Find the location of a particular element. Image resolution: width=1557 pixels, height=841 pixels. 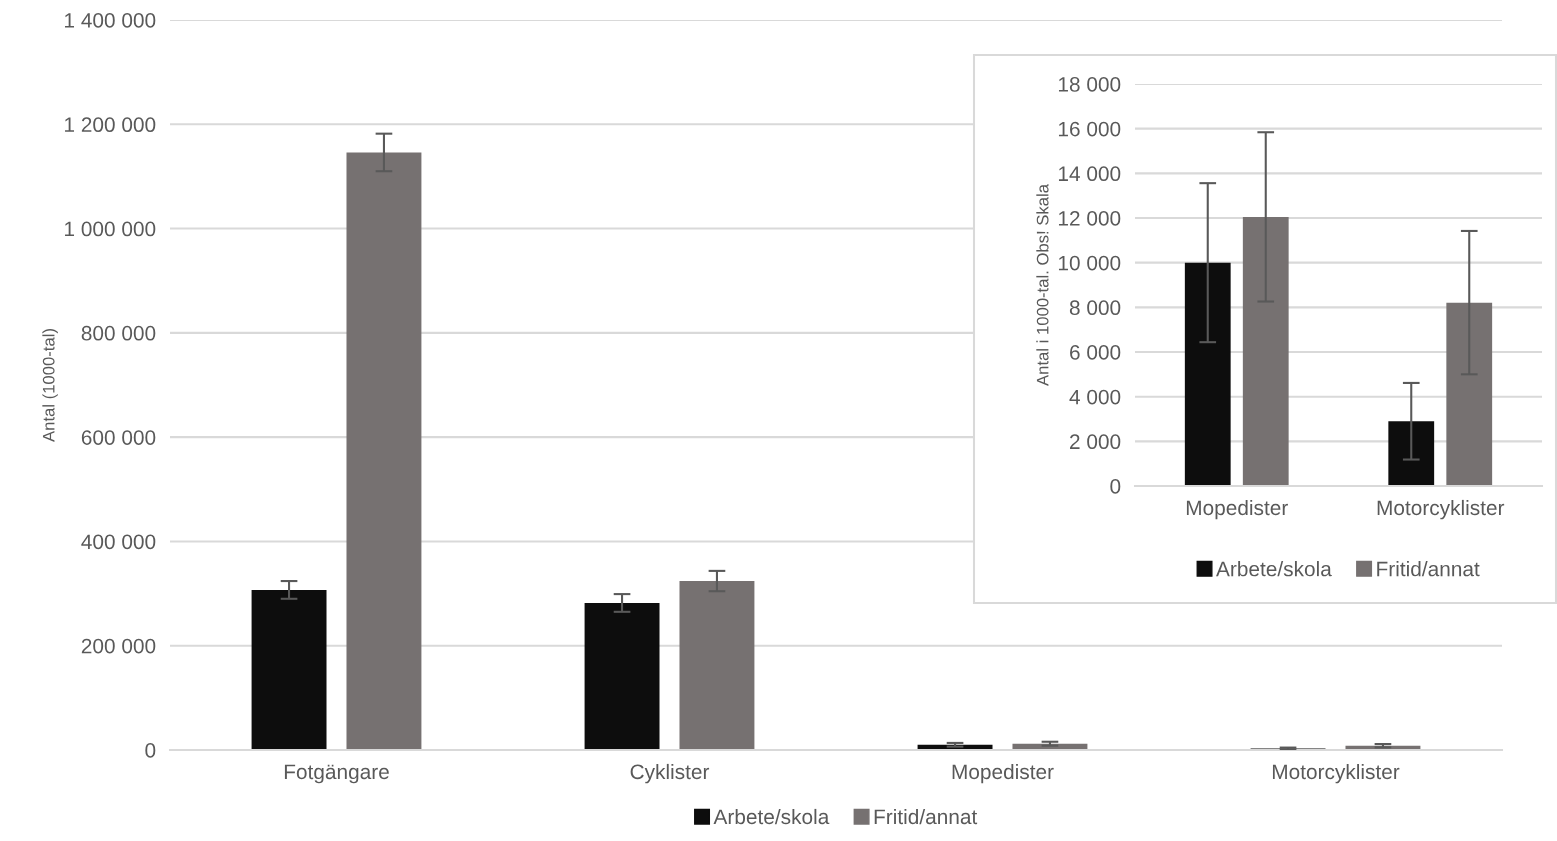

y-tick-label: 18 000 is located at coordinates (1089, 84).